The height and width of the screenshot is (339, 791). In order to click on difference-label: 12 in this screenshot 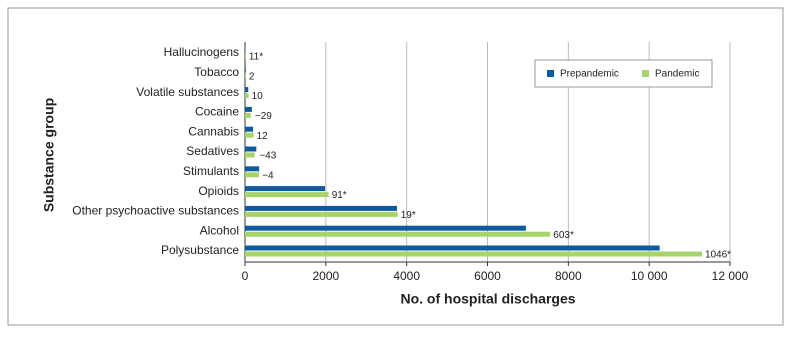, I will do `click(263, 136)`.